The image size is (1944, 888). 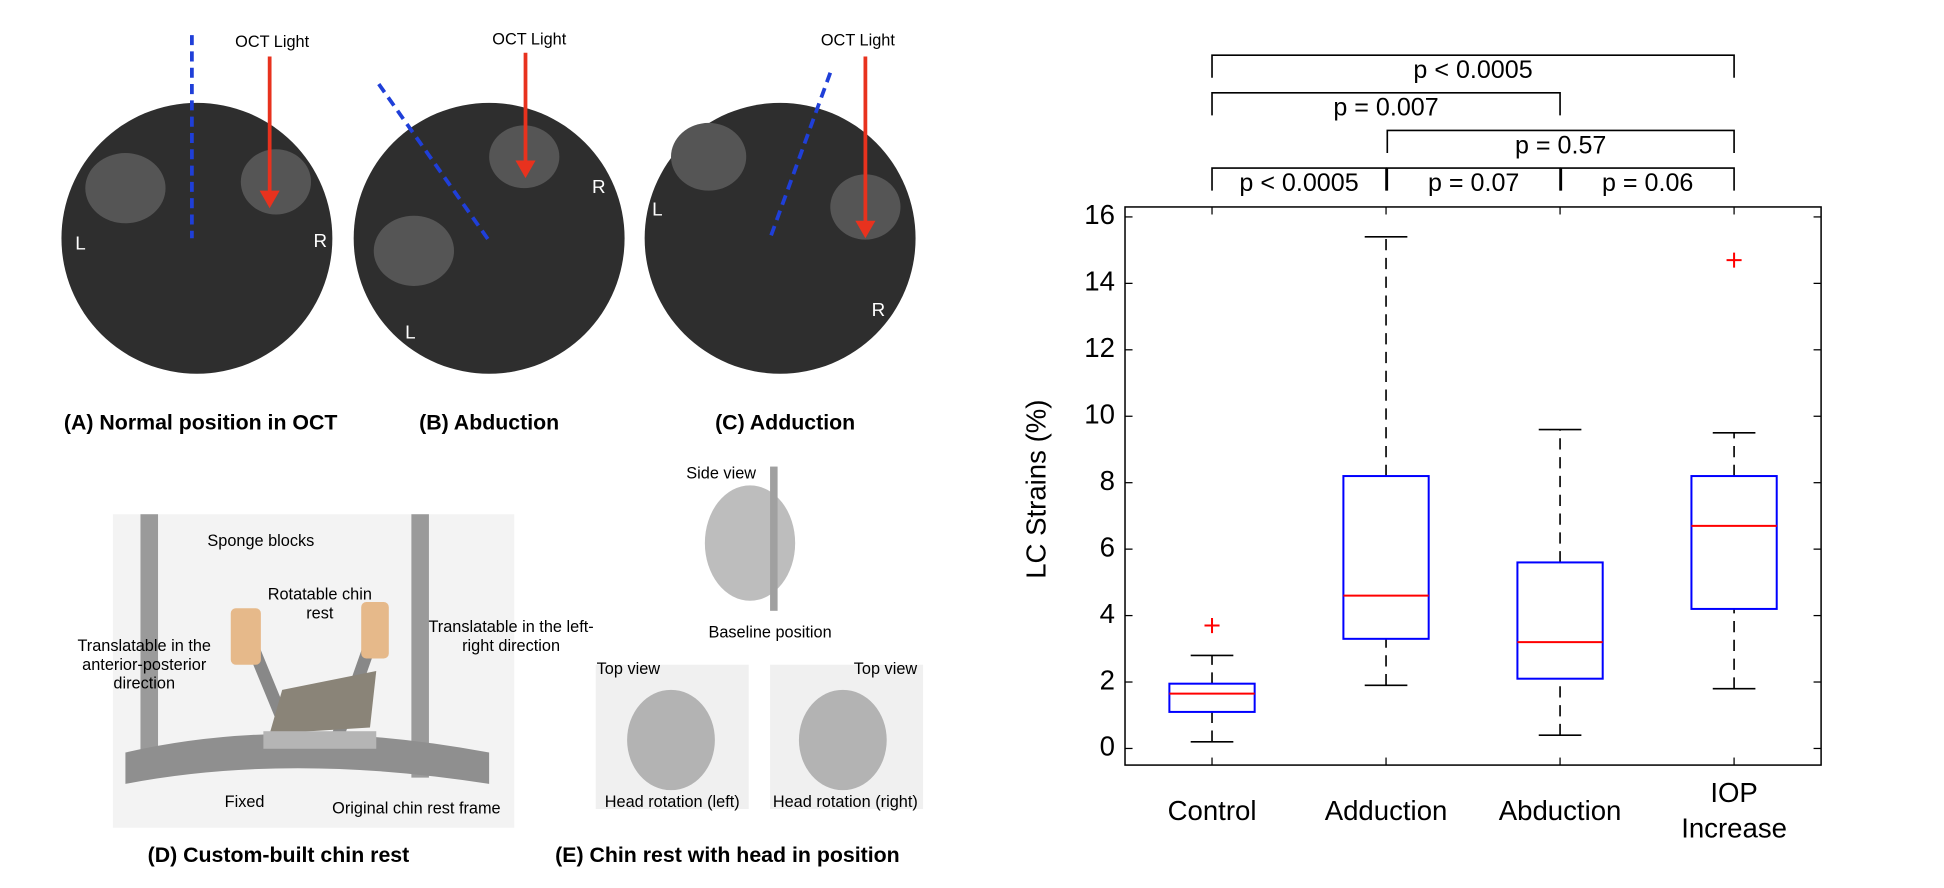 I want to click on p-value: p = 0.07, so click(x=1473, y=183).